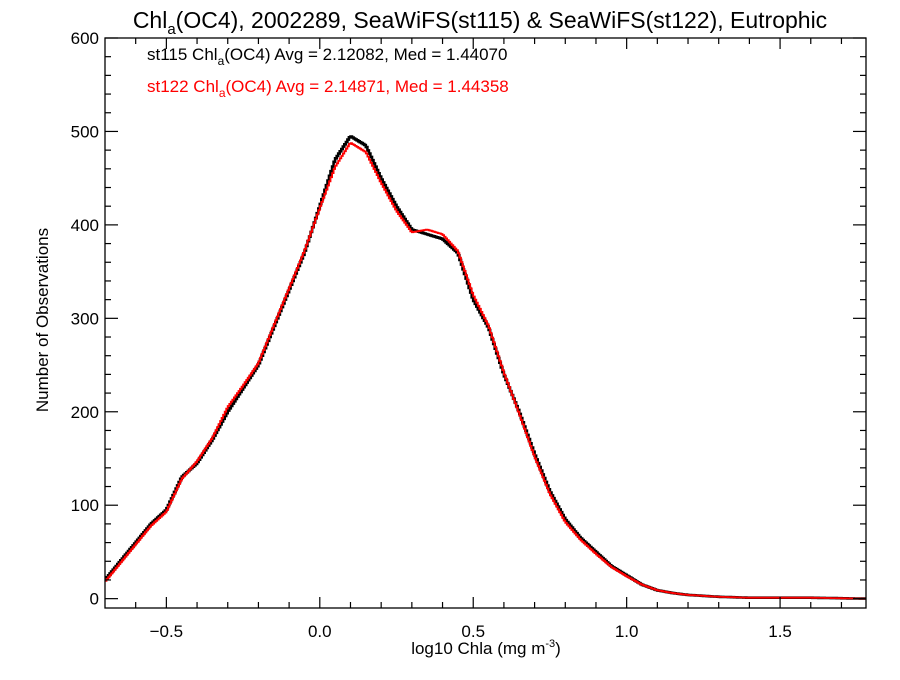 This screenshot has height=680, width=900. I want to click on x-axis-label: log10 Chla (mg m-3), so click(486, 648).